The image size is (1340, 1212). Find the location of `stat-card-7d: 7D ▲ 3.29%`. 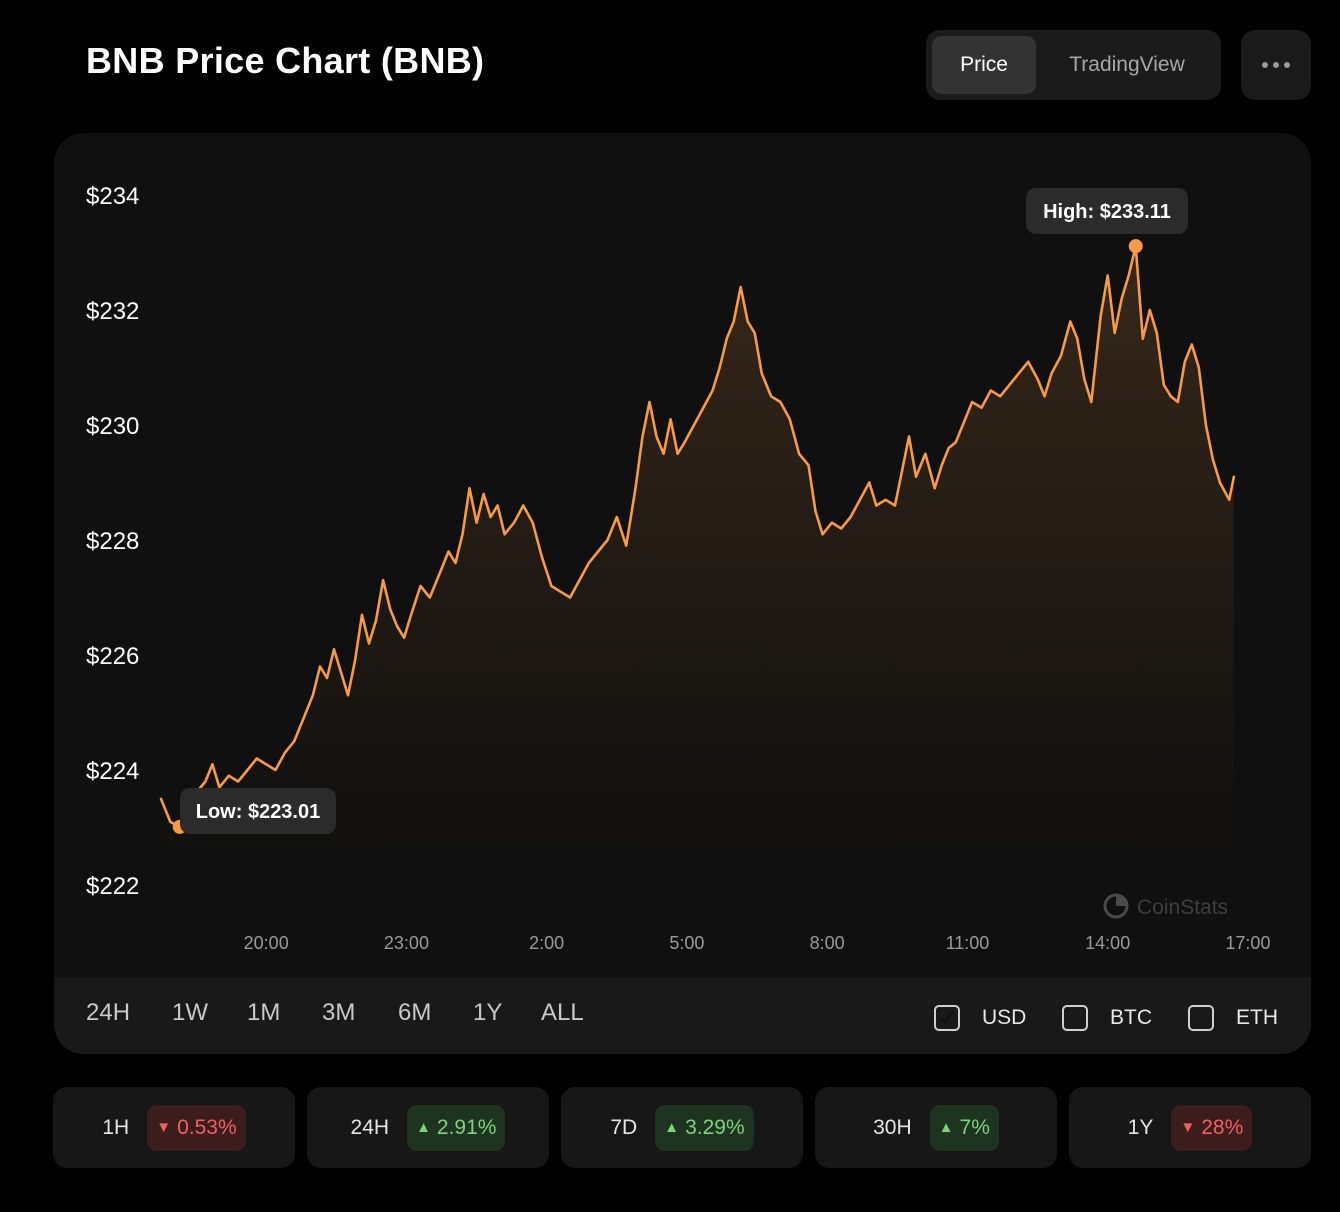

stat-card-7d: 7D ▲ 3.29% is located at coordinates (682, 1127).